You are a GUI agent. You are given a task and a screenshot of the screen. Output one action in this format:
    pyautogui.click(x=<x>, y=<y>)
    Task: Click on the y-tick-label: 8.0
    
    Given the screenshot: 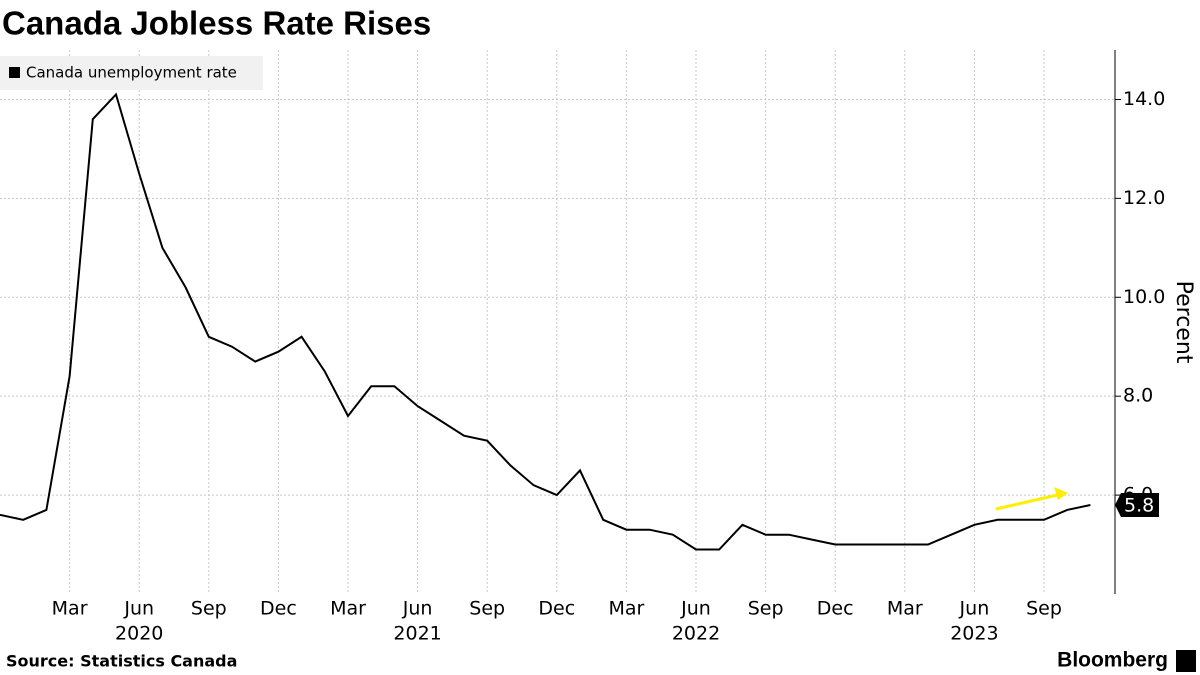 What is the action you would take?
    pyautogui.click(x=1138, y=396)
    